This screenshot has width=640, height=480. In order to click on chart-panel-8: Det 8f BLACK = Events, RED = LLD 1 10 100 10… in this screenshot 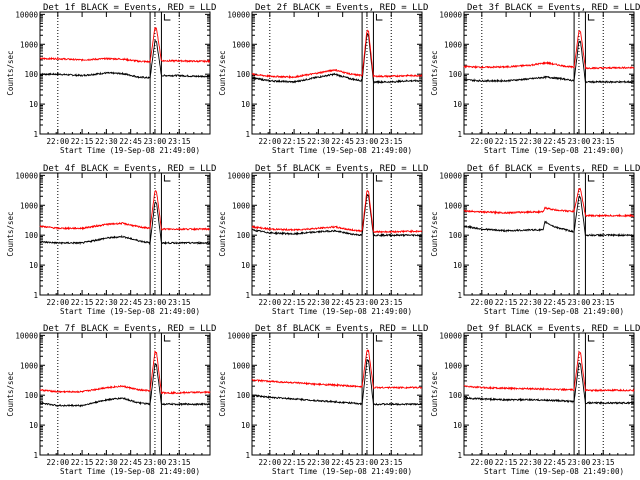, I will do `click(323, 400)`.